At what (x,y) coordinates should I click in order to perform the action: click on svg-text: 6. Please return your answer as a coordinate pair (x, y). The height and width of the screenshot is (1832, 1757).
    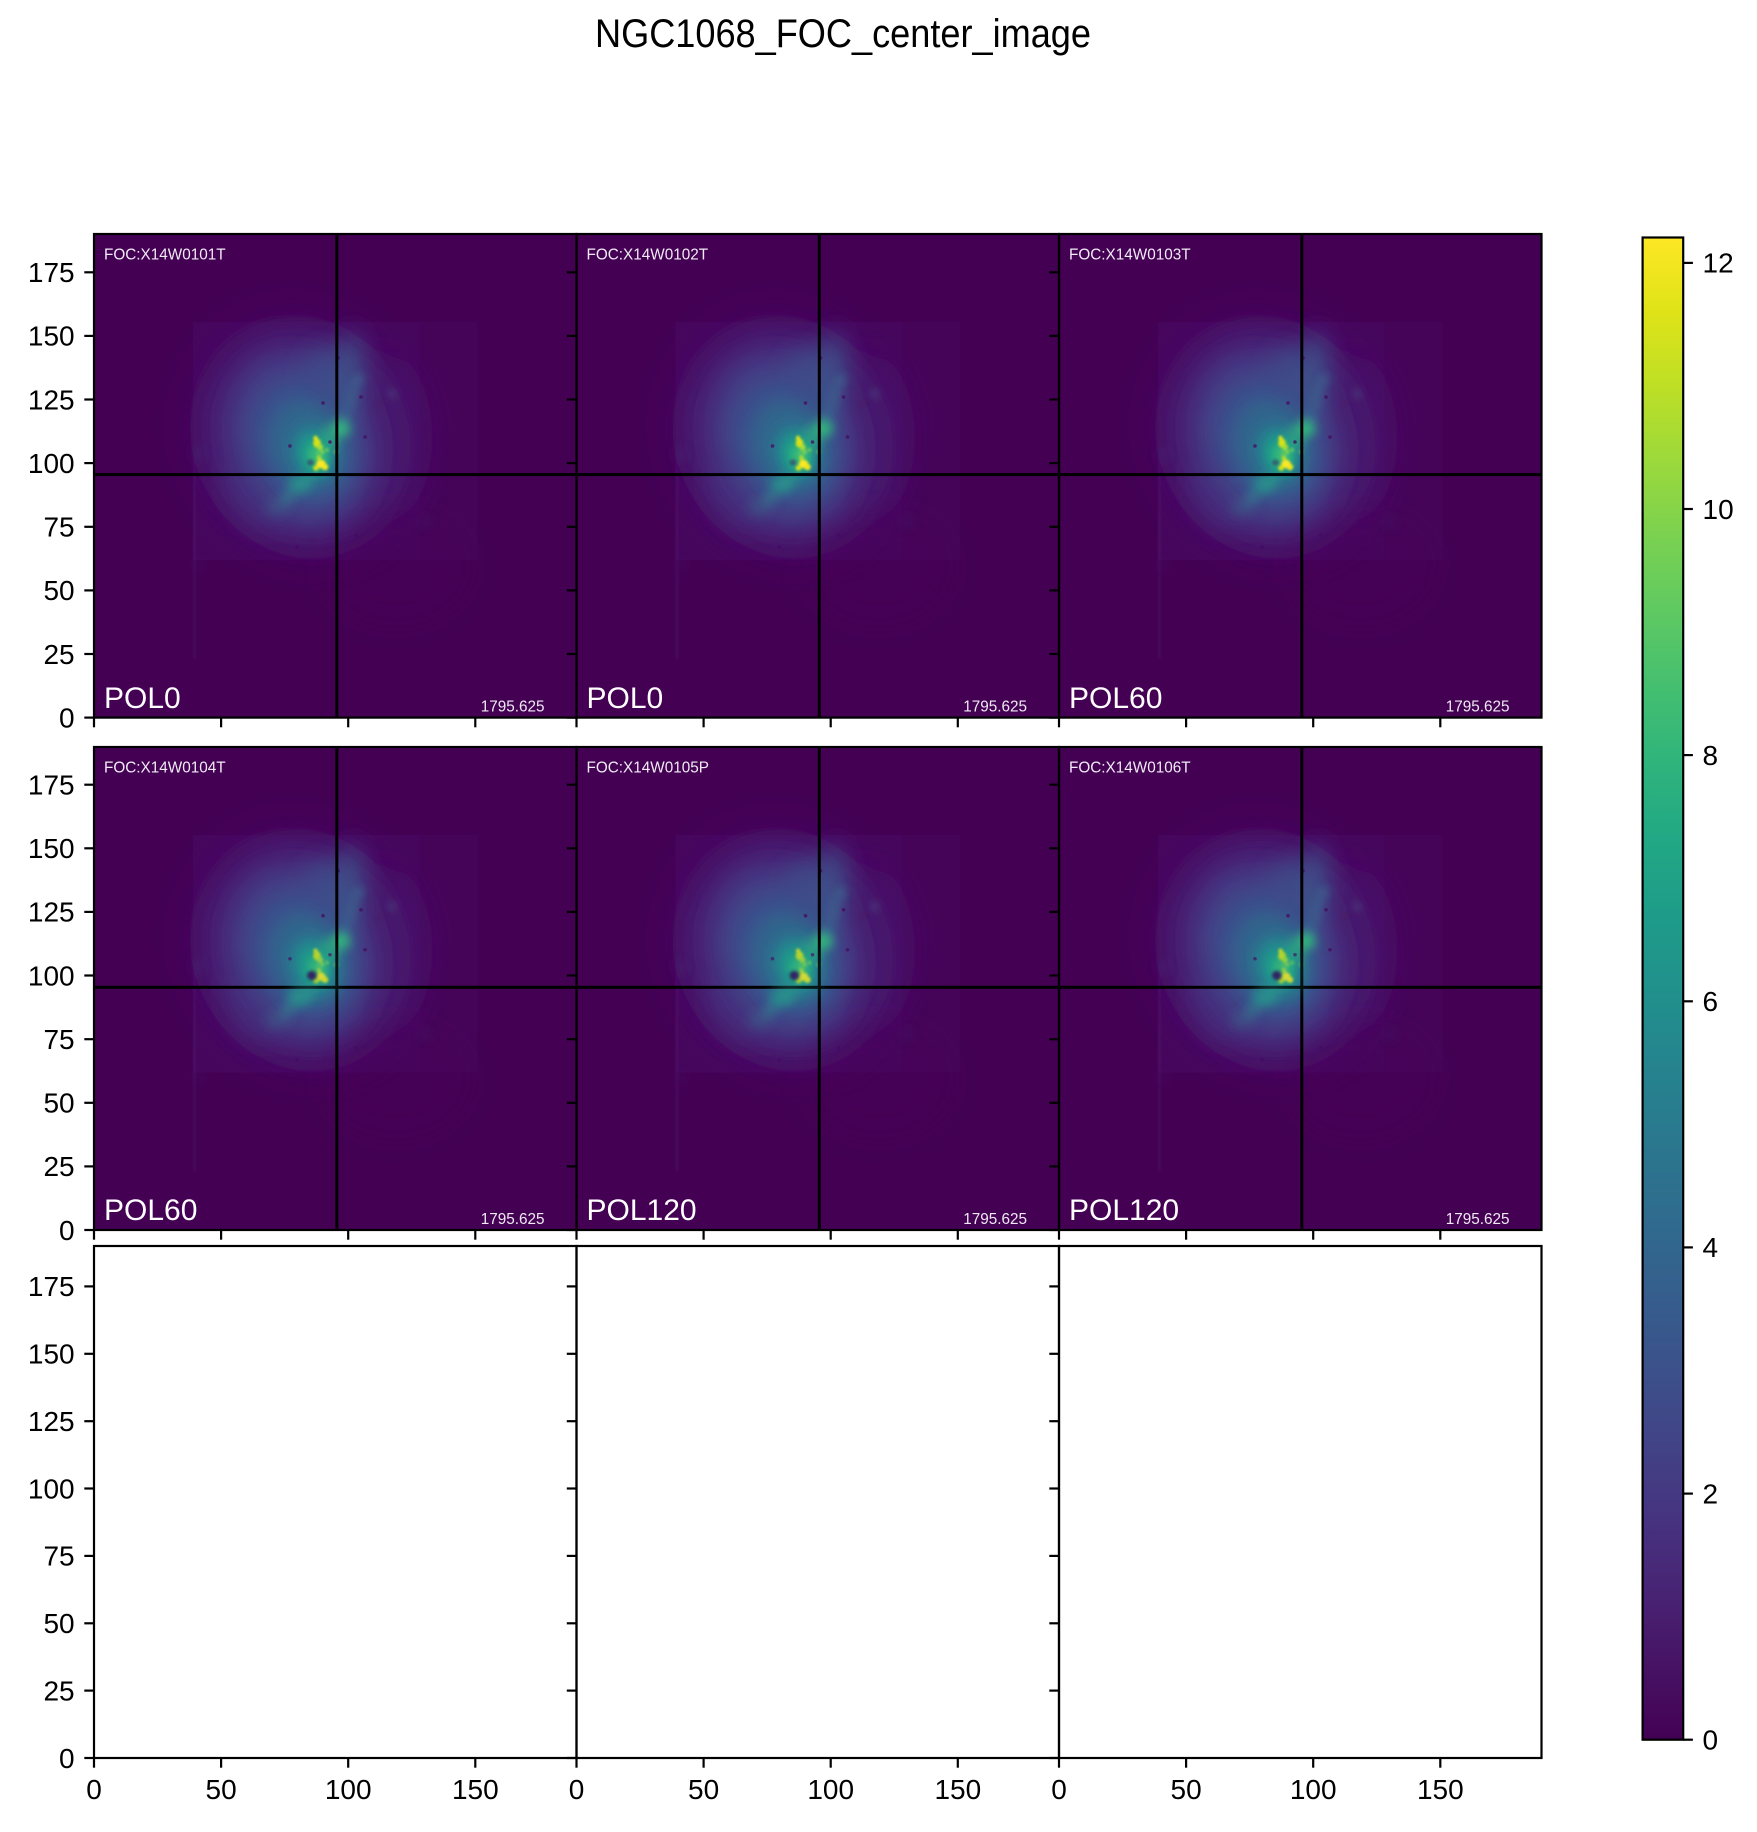
    Looking at the image, I should click on (1711, 1001).